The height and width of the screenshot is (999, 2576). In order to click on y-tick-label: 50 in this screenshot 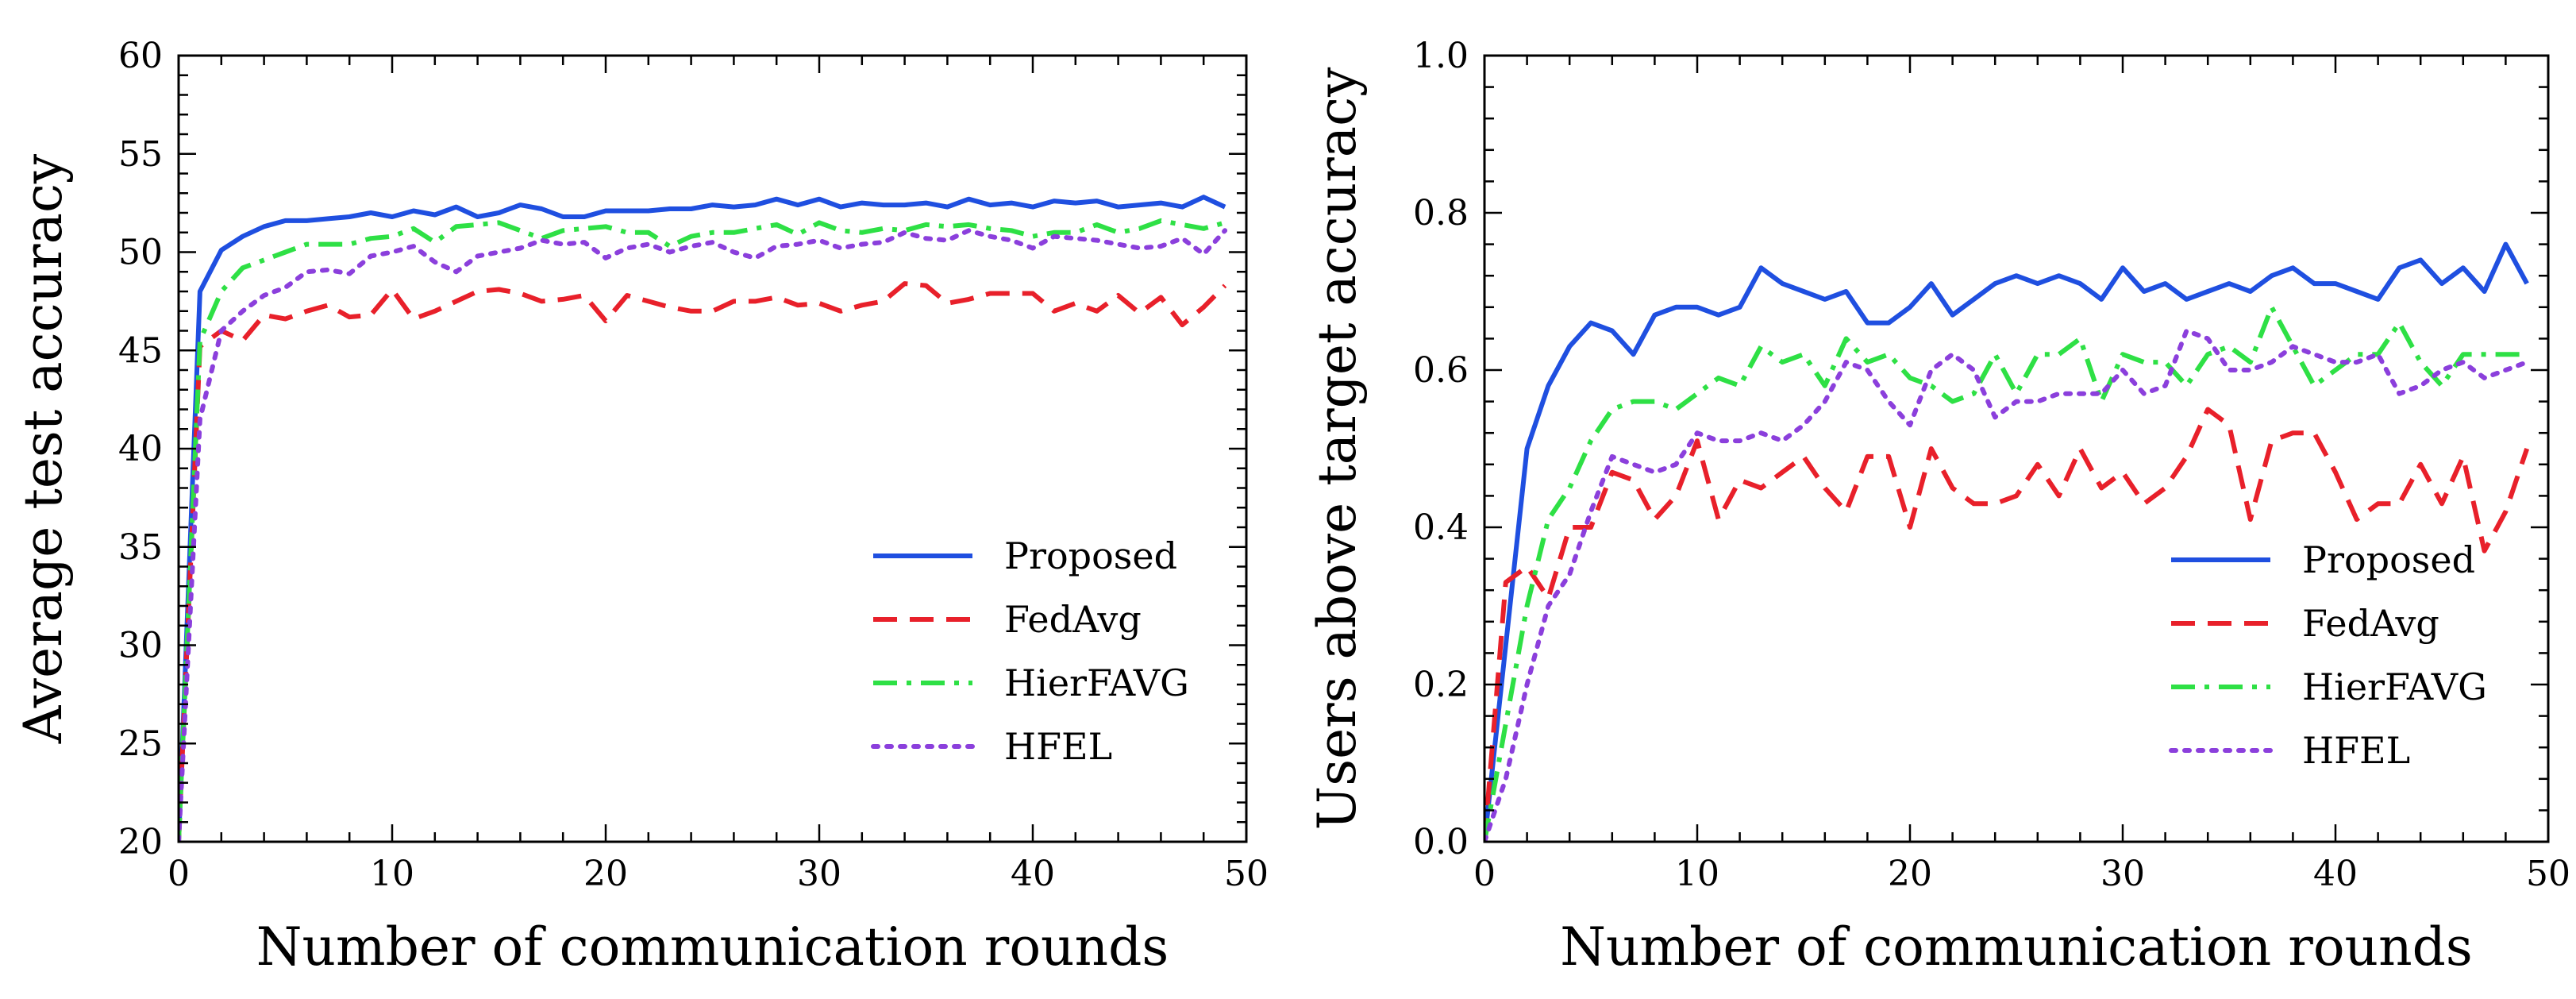, I will do `click(140, 253)`.